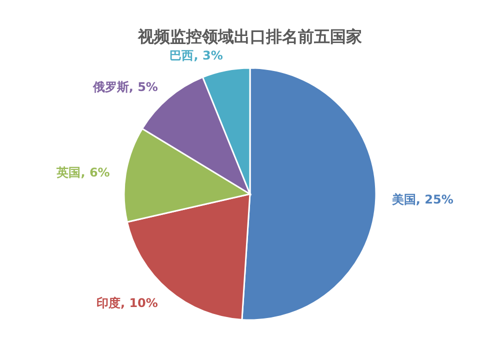  What do you see at coordinates (83, 172) in the screenshot?
I see `slice-label: 英国, 6%` at bounding box center [83, 172].